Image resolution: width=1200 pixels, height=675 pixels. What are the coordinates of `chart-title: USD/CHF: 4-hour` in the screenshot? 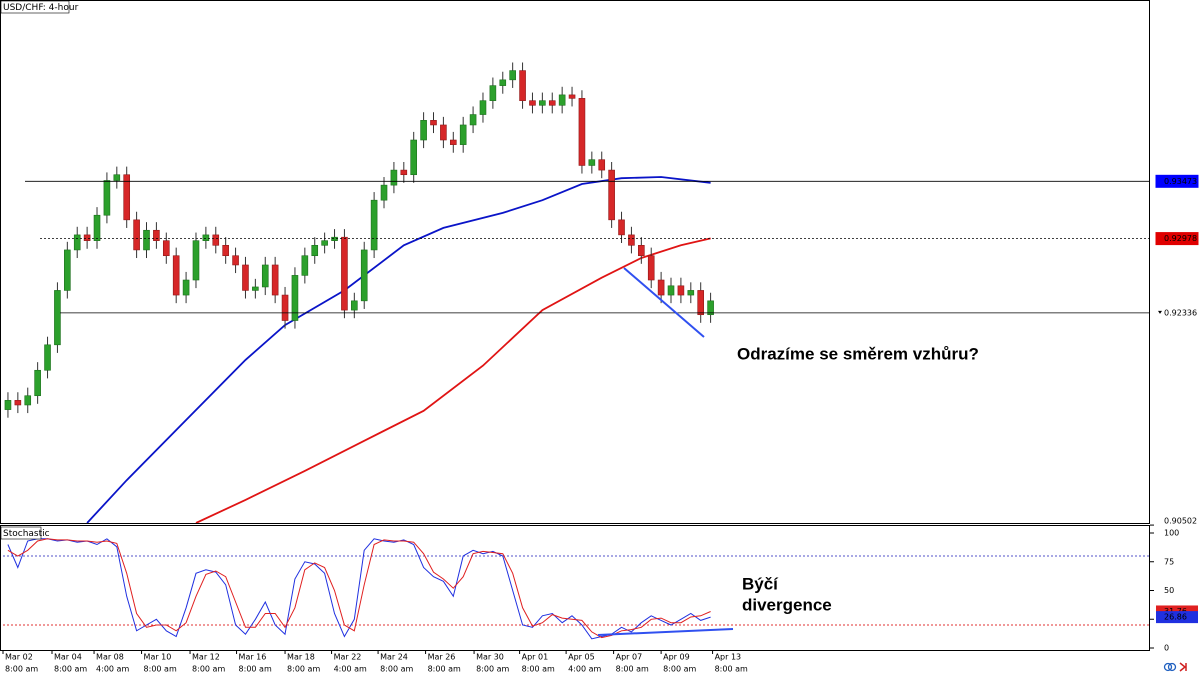 It's located at (41, 8).